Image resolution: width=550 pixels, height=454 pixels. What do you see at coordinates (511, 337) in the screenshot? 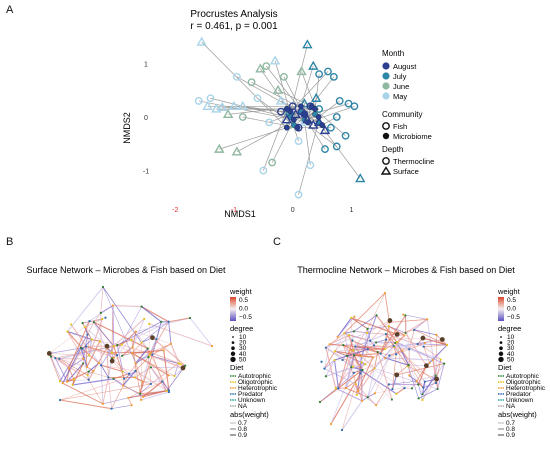
I see `thermo-legend-degree-label: 10` at bounding box center [511, 337].